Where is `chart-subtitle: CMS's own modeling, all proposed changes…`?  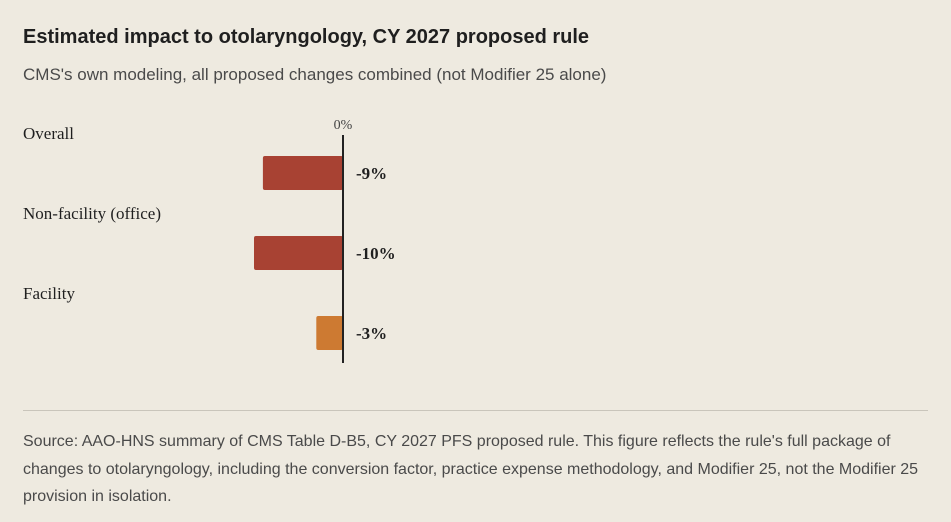 chart-subtitle: CMS's own modeling, all proposed changes… is located at coordinates (315, 74).